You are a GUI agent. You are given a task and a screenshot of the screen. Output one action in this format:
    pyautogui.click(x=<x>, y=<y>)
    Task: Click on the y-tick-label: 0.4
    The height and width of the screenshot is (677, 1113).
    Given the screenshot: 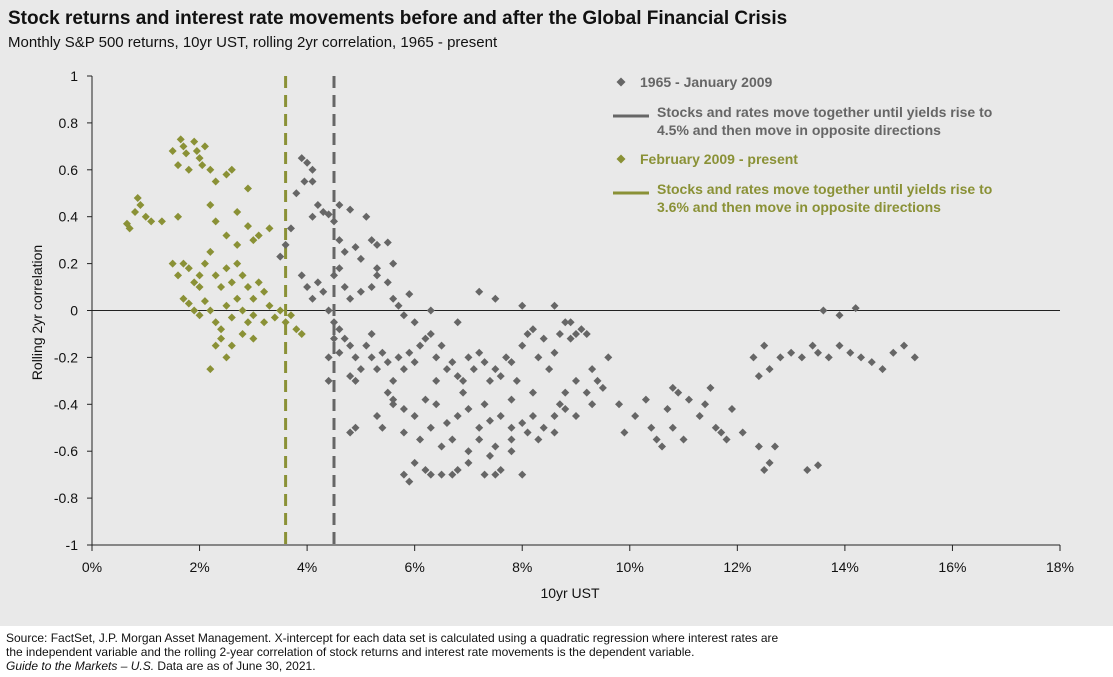 What is the action you would take?
    pyautogui.click(x=69, y=217)
    